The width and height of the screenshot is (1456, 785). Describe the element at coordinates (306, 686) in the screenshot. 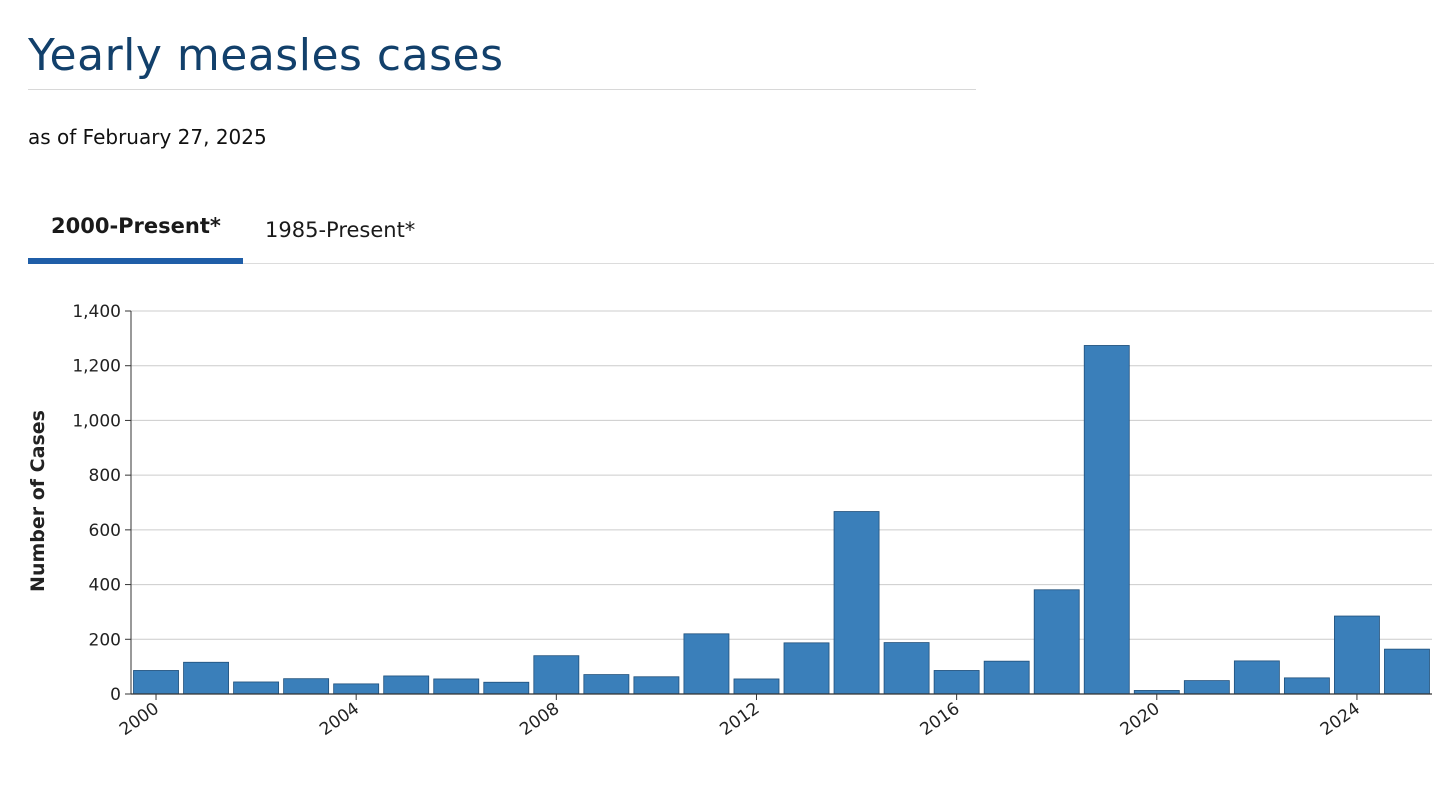

I see `bar-2003` at that location.